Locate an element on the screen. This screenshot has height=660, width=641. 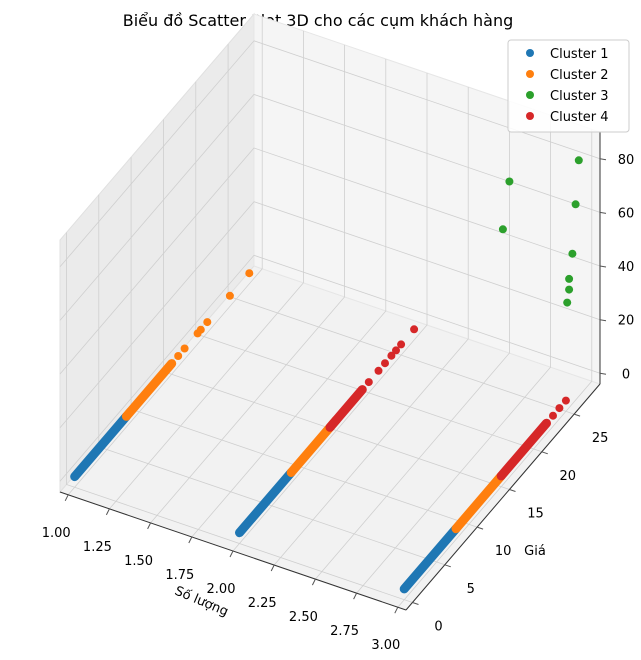
x-tick-label: 2.50 is located at coordinates (303, 617).